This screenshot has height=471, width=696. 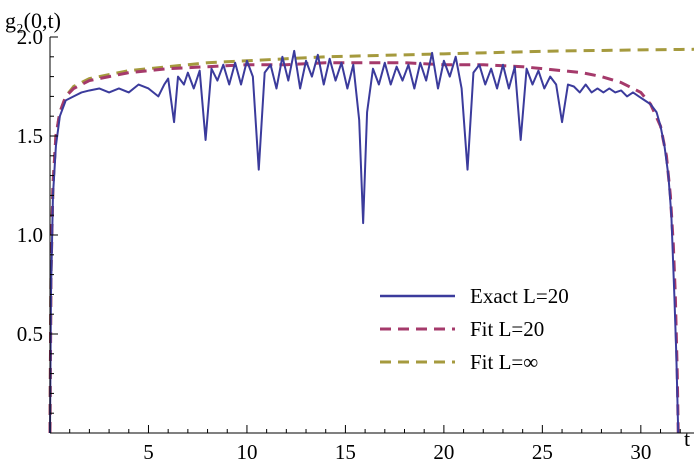 What do you see at coordinates (443, 452) in the screenshot?
I see `x-tick-label: 20` at bounding box center [443, 452].